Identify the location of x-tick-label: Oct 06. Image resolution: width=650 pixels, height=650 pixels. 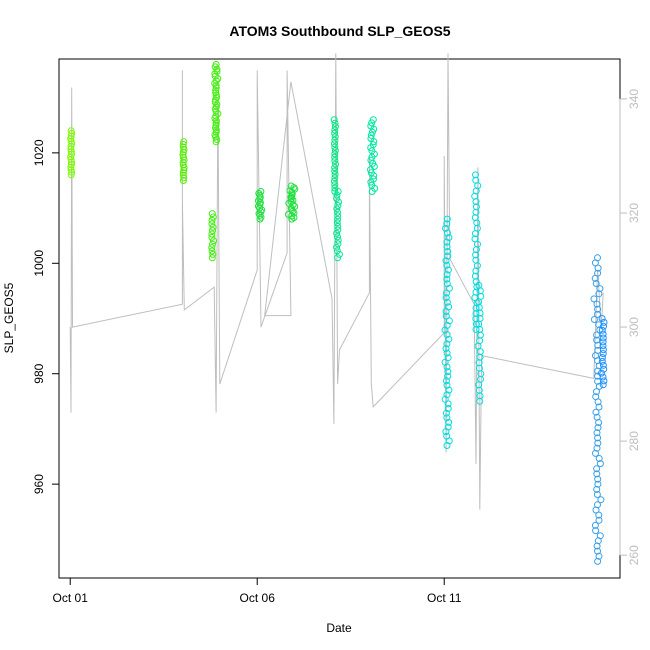
(258, 598).